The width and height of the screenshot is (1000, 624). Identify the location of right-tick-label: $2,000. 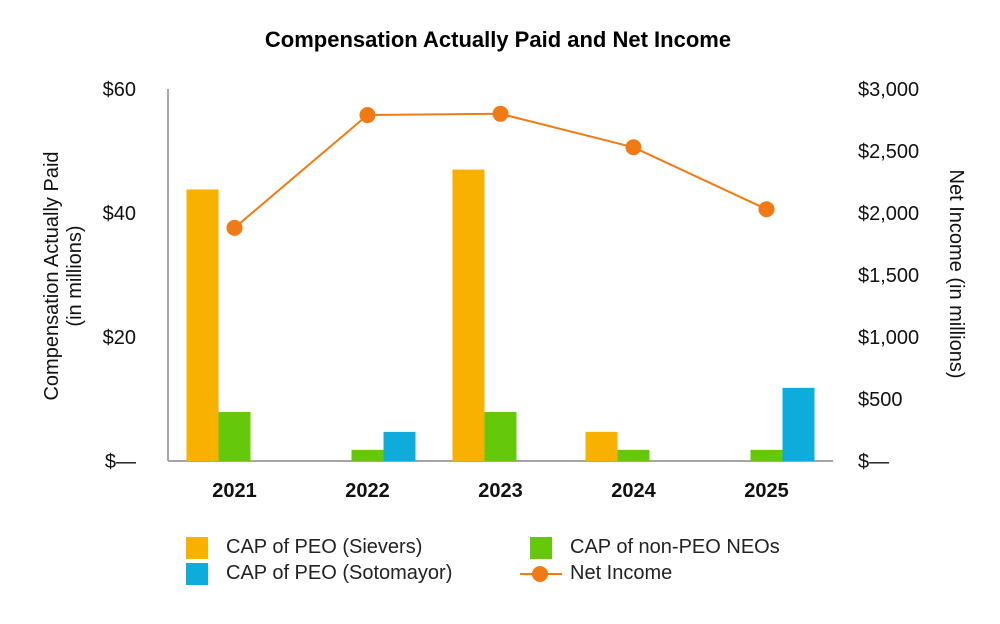
(888, 214).